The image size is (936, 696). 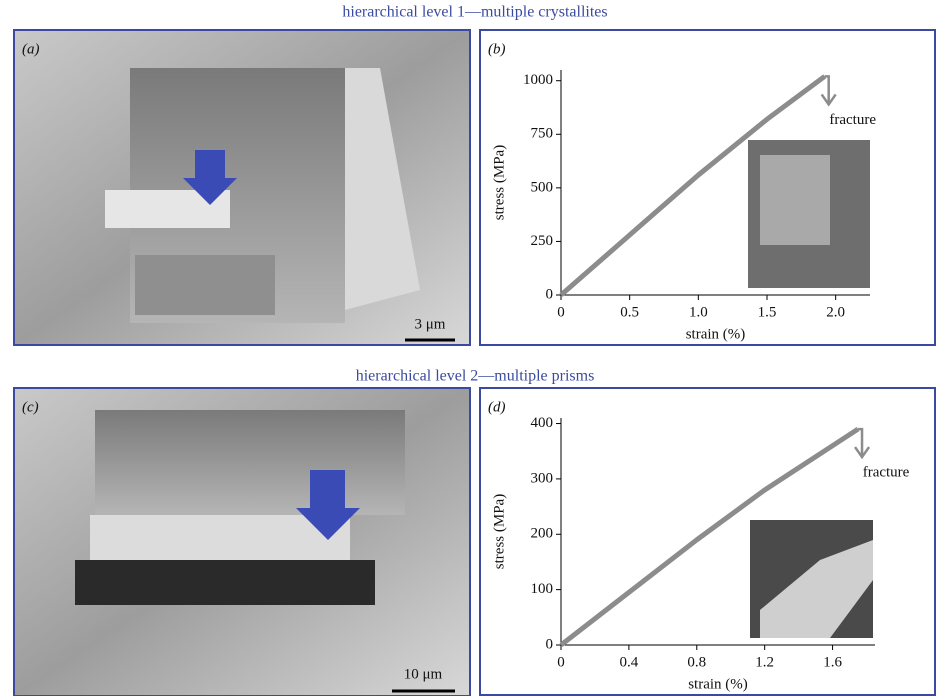 I want to click on y-tick-label: 250, so click(x=542, y=241).